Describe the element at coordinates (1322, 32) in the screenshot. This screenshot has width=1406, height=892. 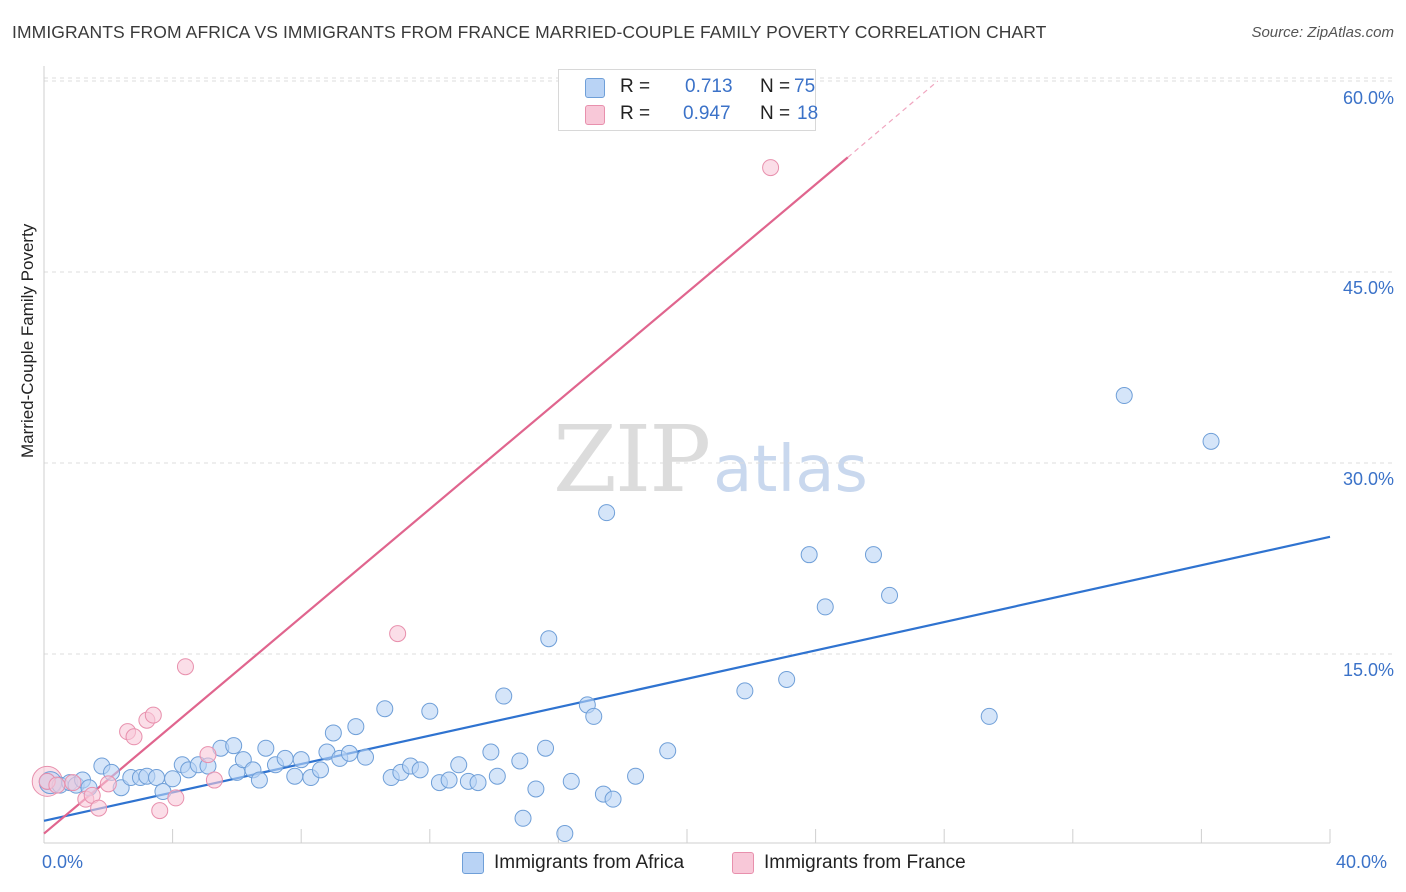
I see `source-label: Source: ZipAtlas.com` at that location.